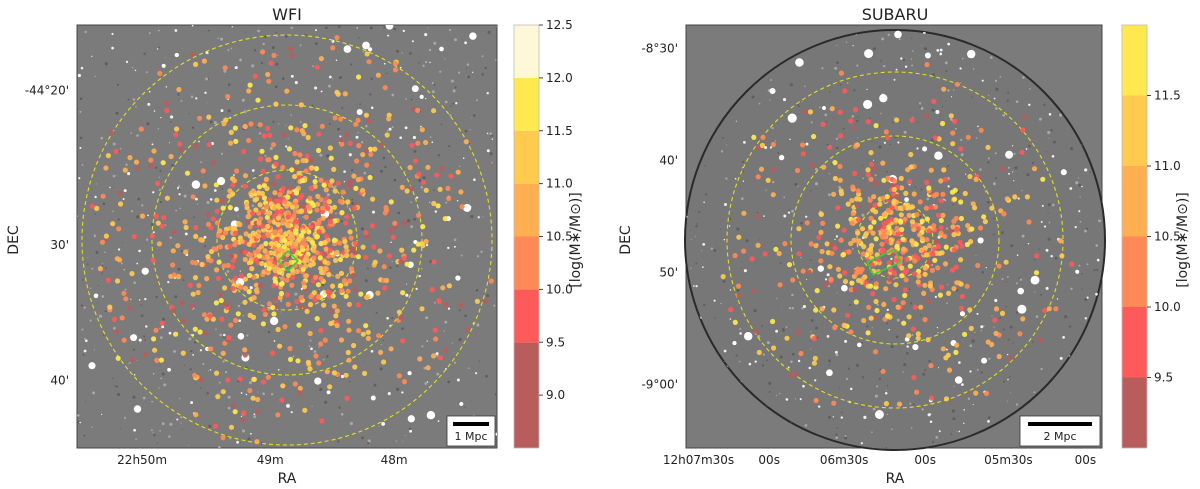  I want to click on colorbar-tick-label: 11.0, so click(559, 184).